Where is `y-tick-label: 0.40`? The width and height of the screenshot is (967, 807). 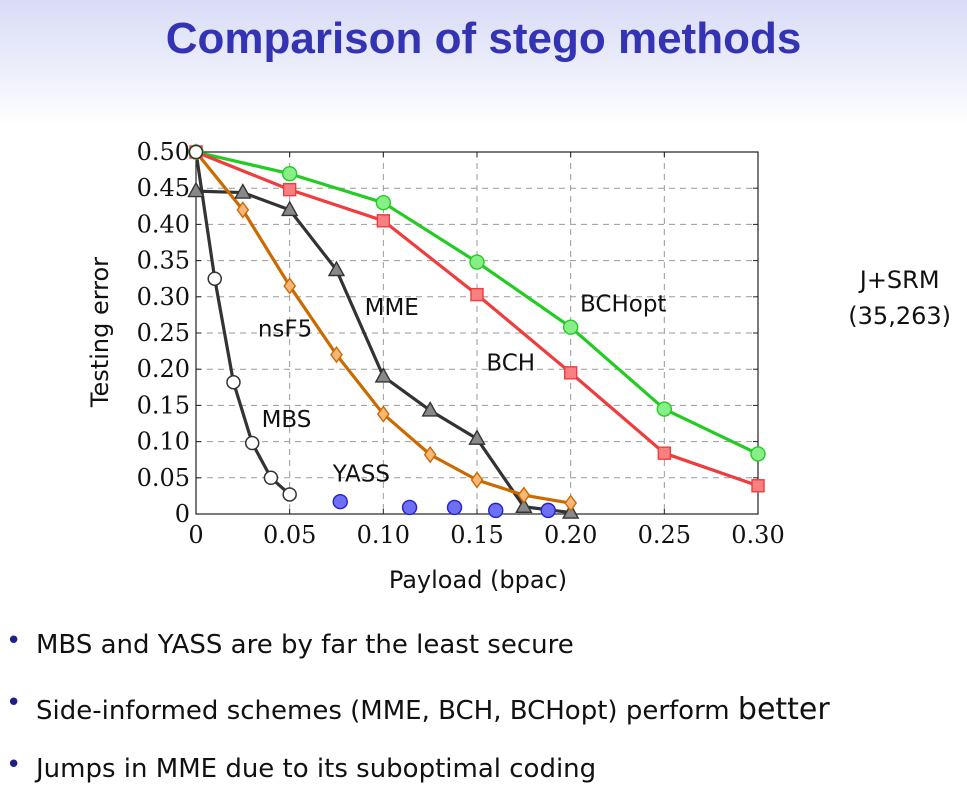
y-tick-label: 0.40 is located at coordinates (163, 224).